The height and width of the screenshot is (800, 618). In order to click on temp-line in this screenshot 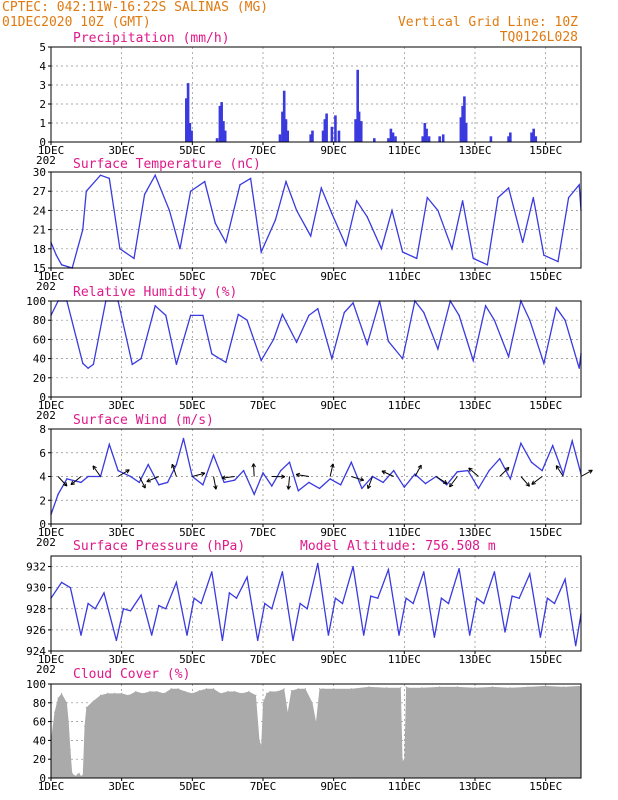, I will do `click(316, 221)`.